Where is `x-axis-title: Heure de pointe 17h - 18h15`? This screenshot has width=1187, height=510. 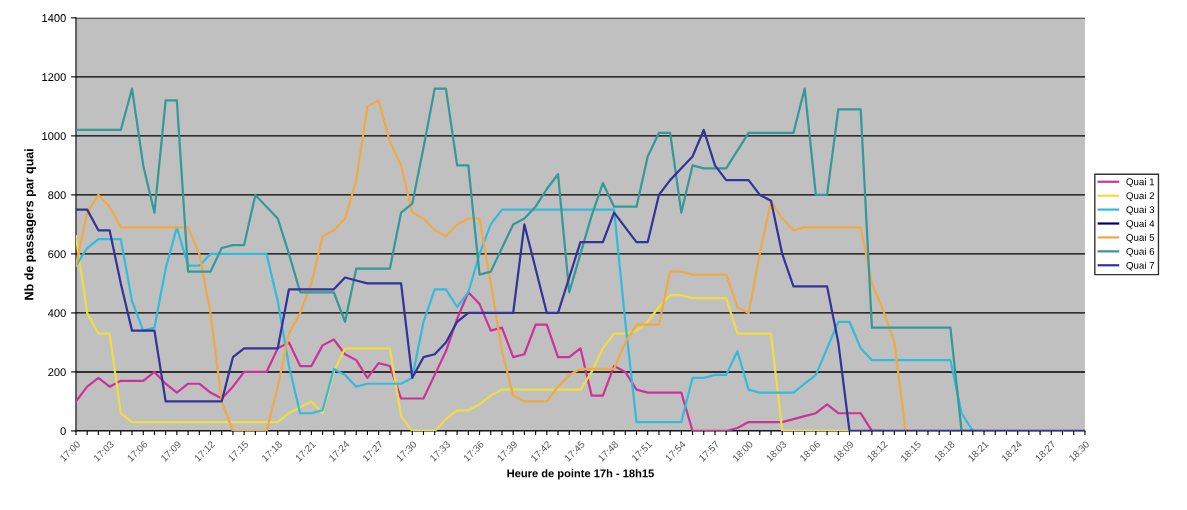
x-axis-title: Heure de pointe 17h - 18h15 is located at coordinates (580, 474).